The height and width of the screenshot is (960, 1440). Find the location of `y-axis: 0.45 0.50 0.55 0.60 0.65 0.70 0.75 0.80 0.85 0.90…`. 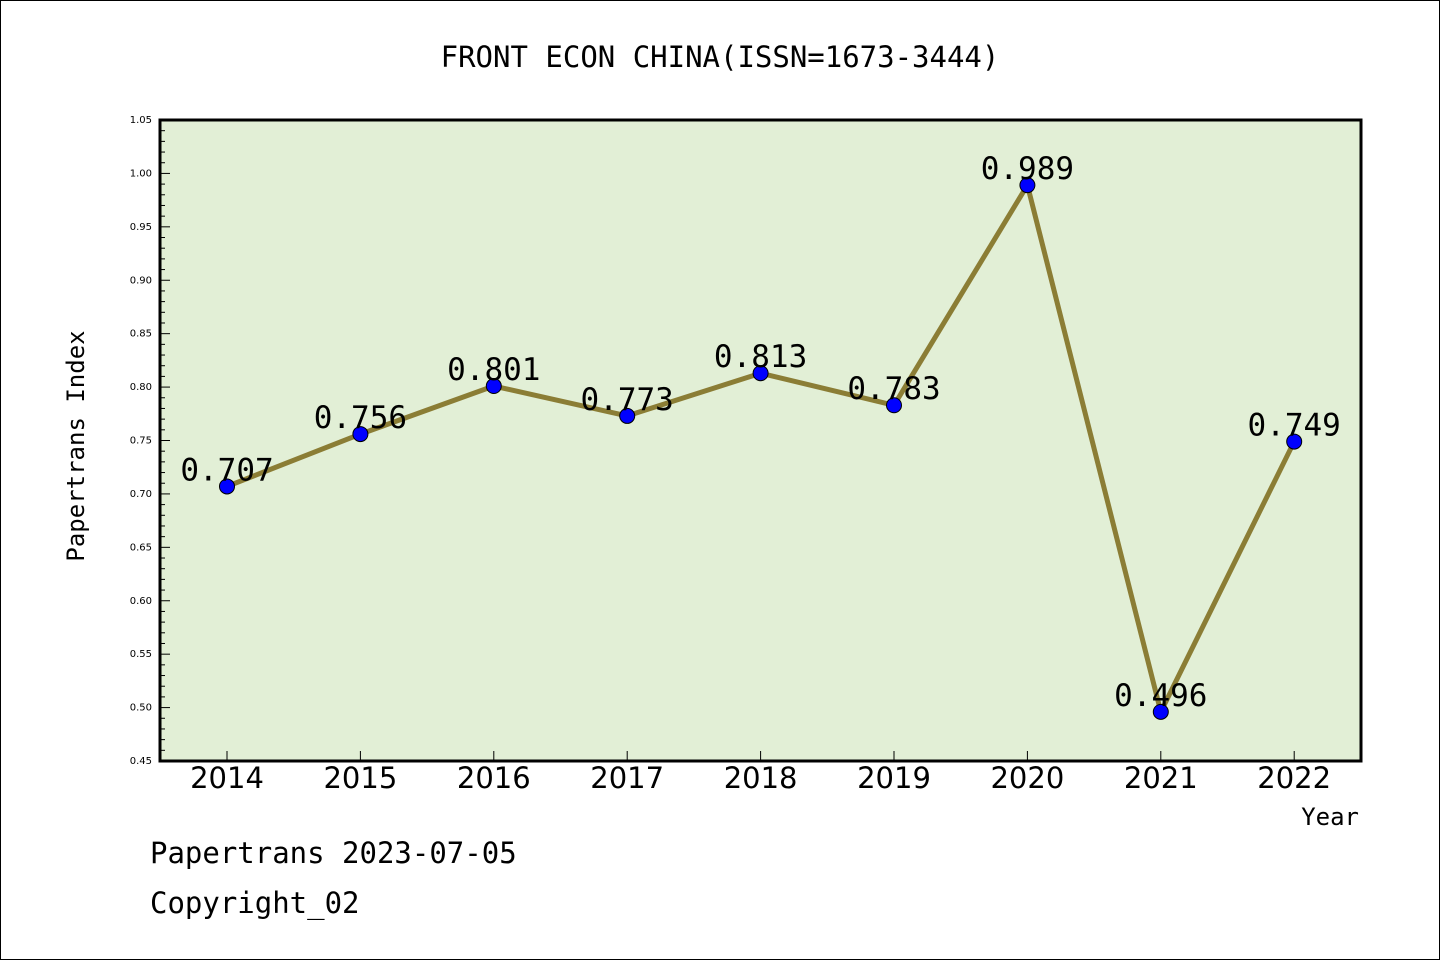

y-axis: 0.45 0.50 0.55 0.60 0.65 0.70 0.75 0.80 0.85 0.90… is located at coordinates (150, 441).